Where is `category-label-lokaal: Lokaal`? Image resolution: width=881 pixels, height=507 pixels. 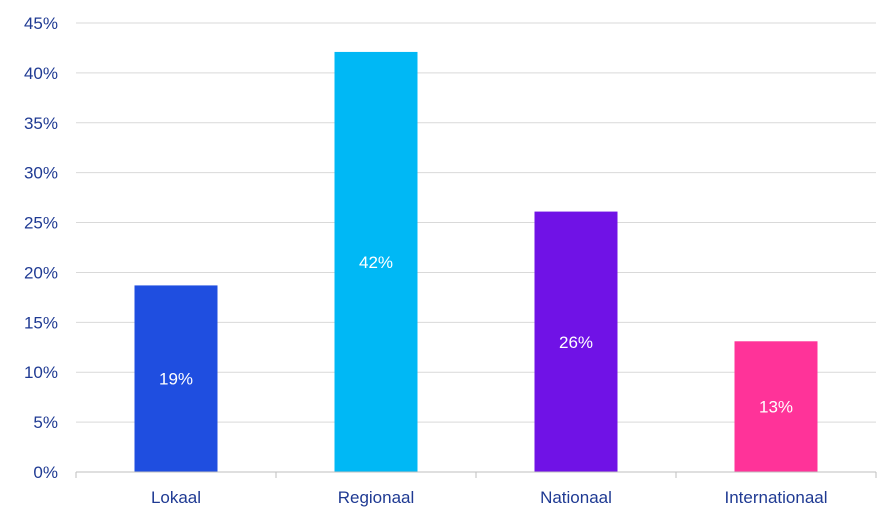
category-label-lokaal: Lokaal is located at coordinates (176, 497).